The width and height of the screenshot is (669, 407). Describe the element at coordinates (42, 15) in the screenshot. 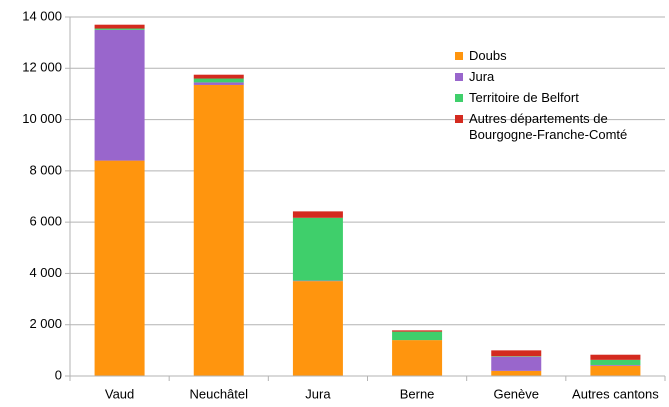

I see `y-tick-label: 14 000` at that location.